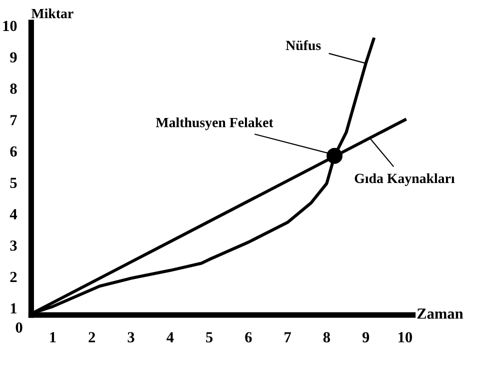 The height and width of the screenshot is (375, 480). What do you see at coordinates (248, 337) in the screenshot?
I see `x-tick-label: 6` at bounding box center [248, 337].